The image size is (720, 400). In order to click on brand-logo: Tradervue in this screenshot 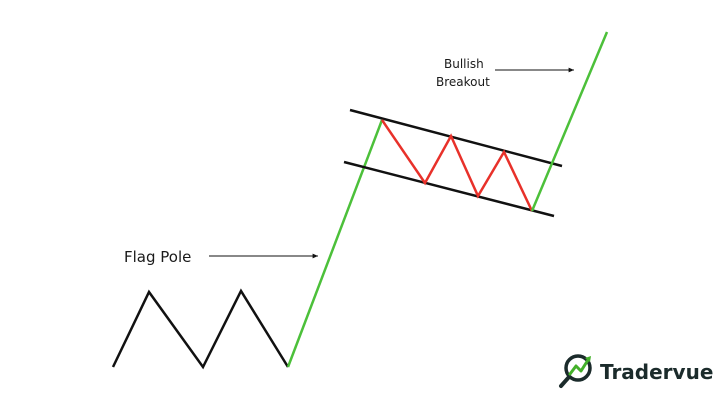, I will do `click(636, 371)`.